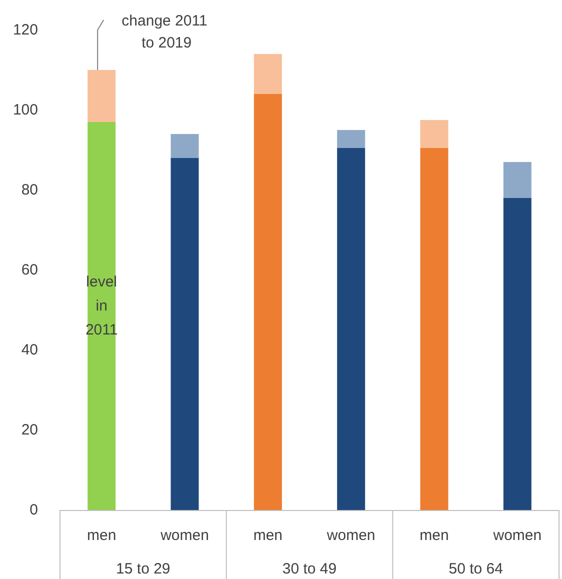  What do you see at coordinates (34, 510) in the screenshot?
I see `y-tick-label: 0` at bounding box center [34, 510].